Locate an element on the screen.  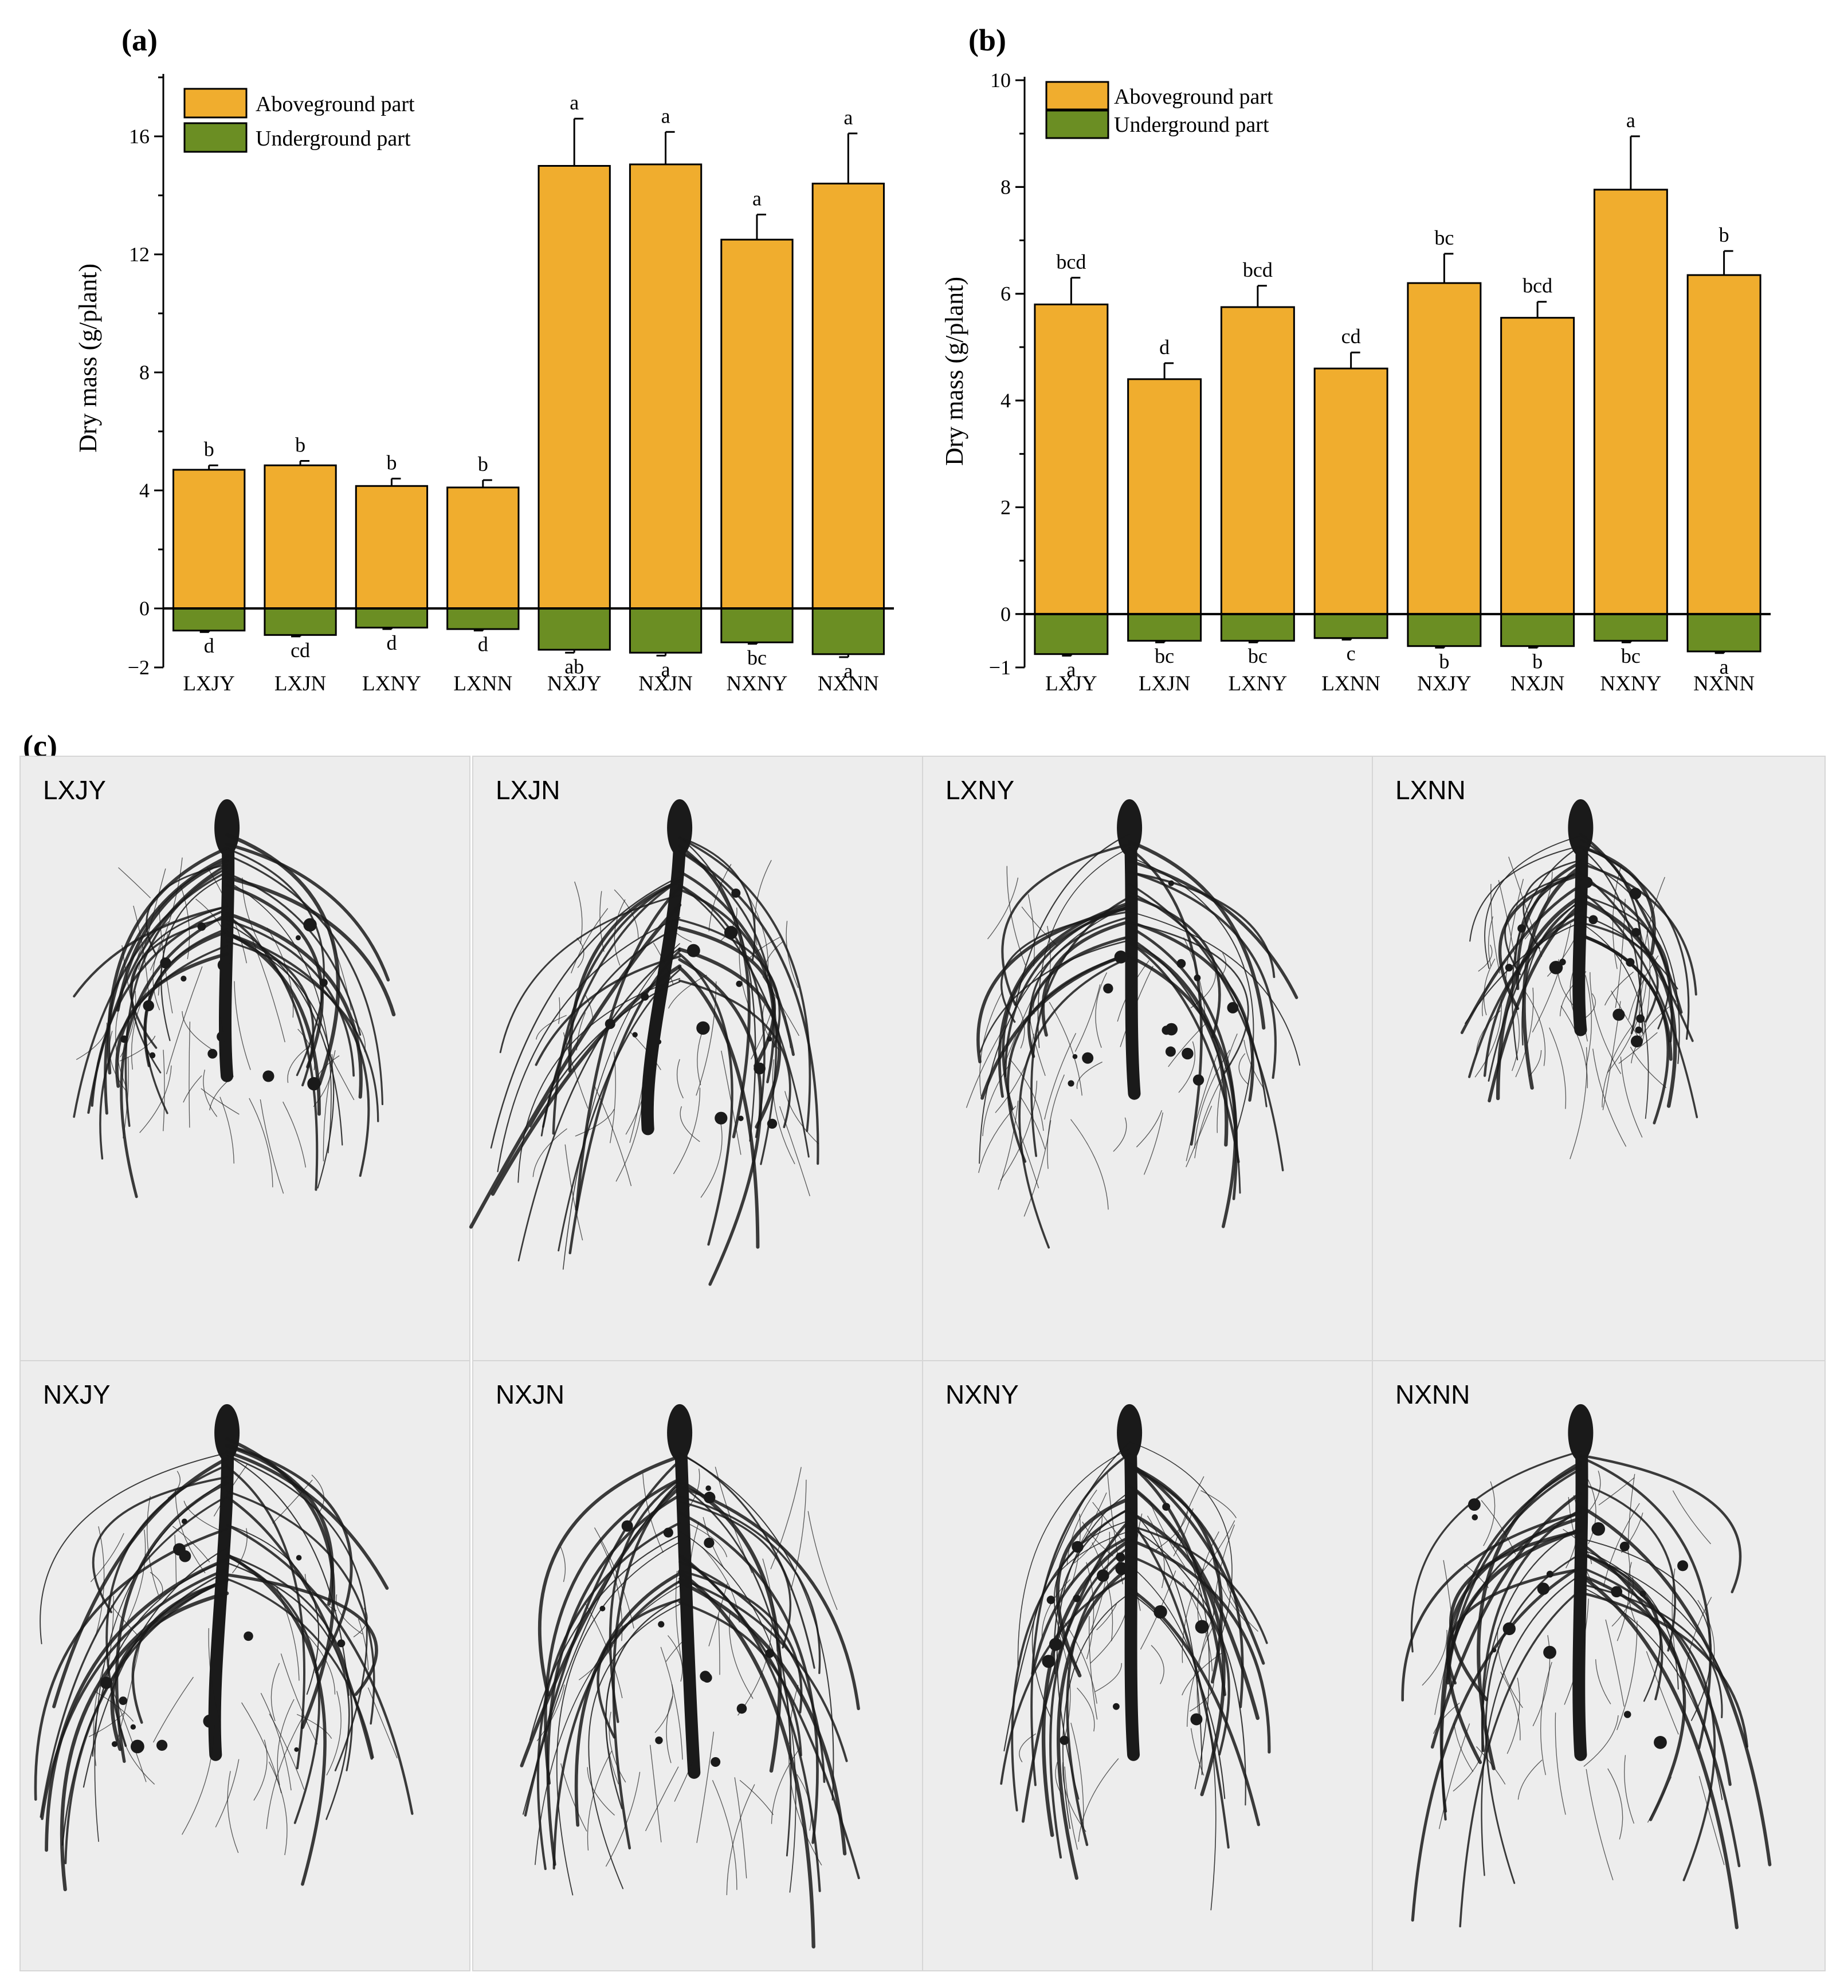
root-system is located at coordinates (1135, 1657).